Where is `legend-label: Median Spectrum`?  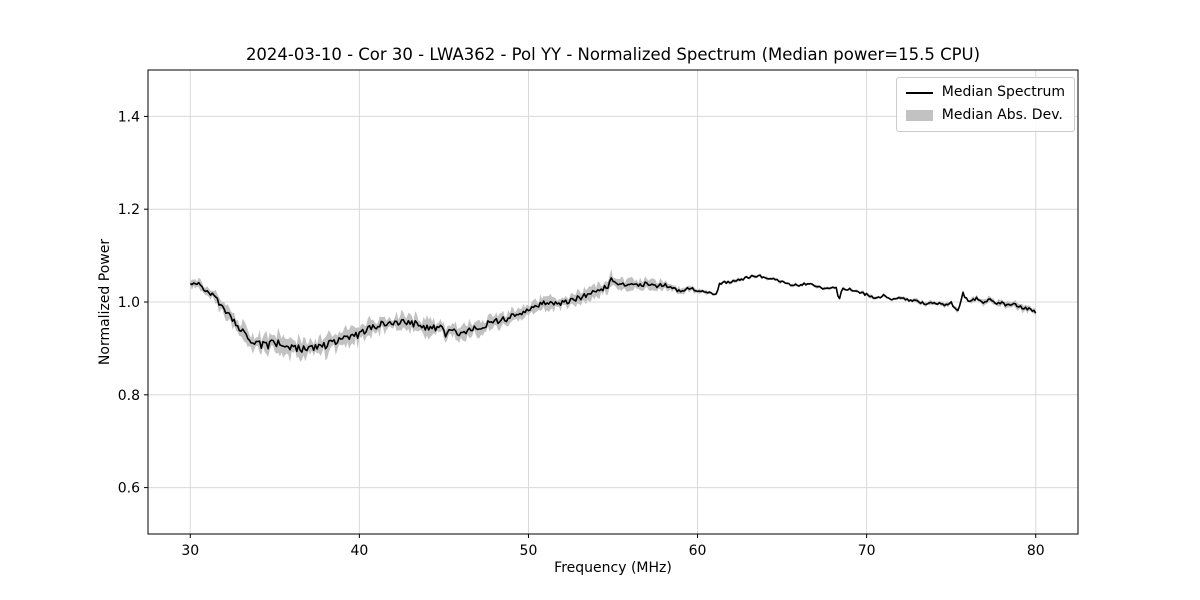
legend-label: Median Spectrum is located at coordinates (1003, 92).